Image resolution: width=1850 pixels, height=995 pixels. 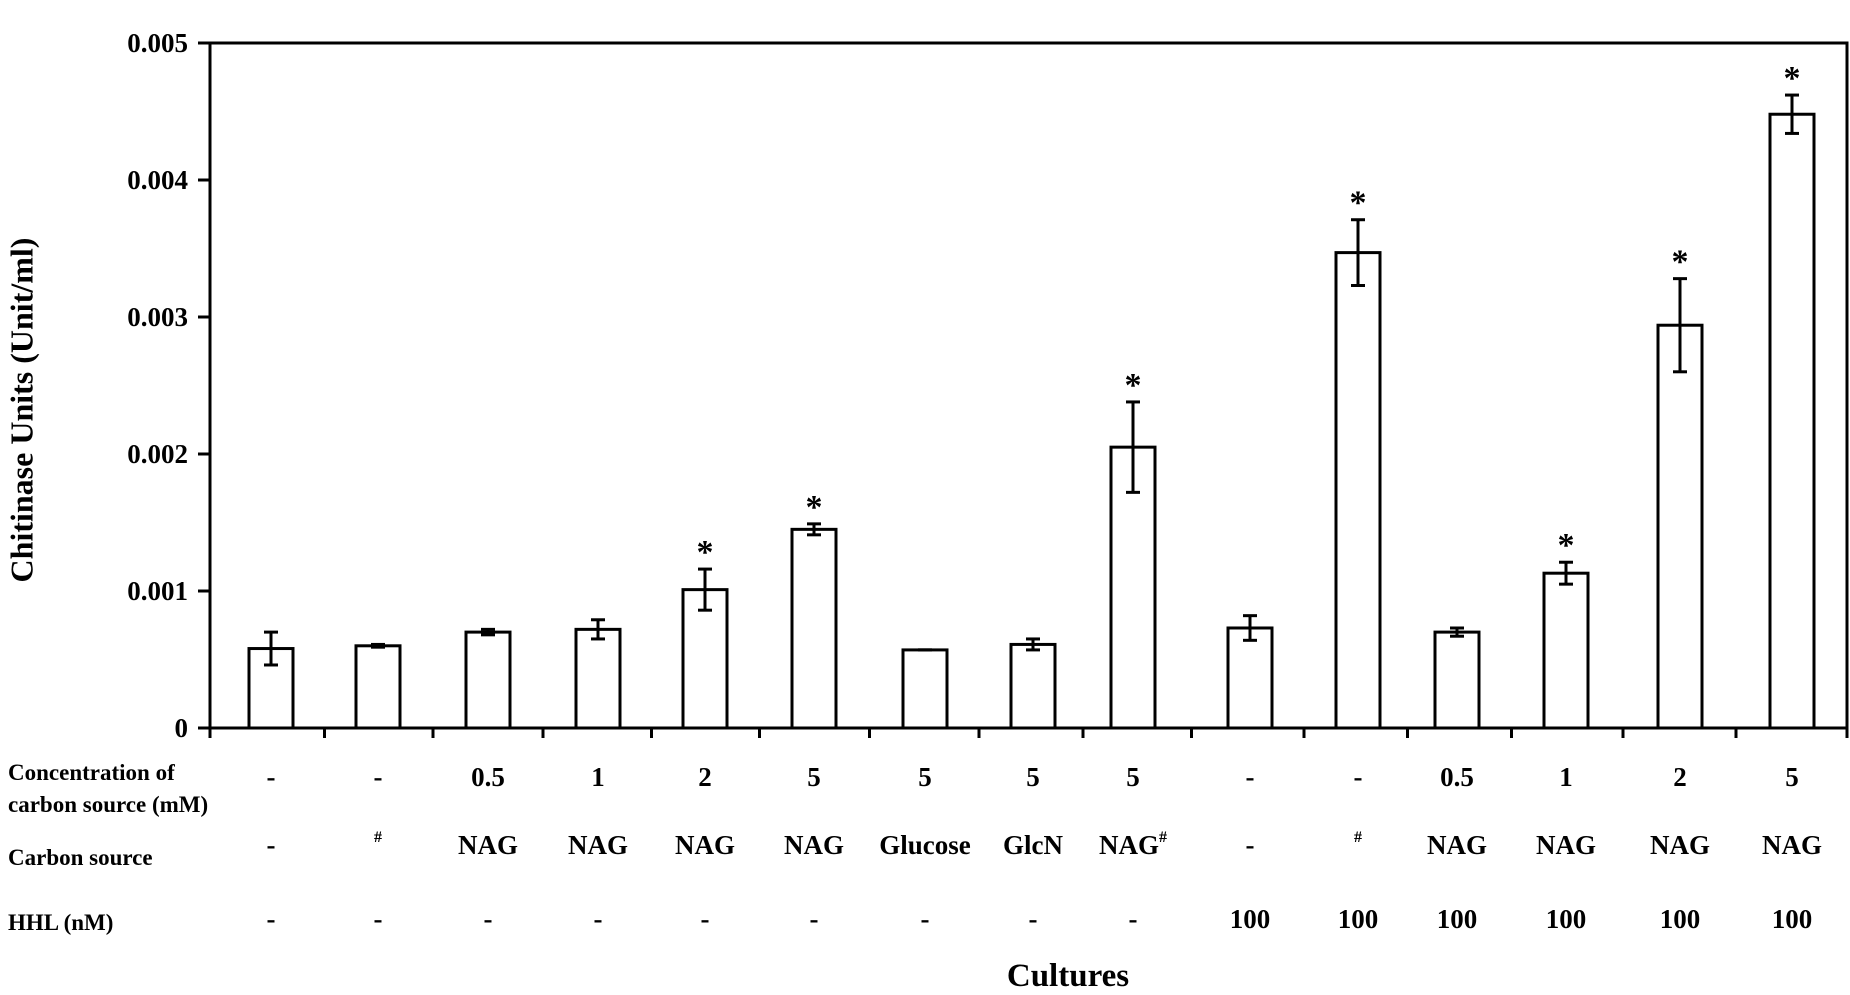 I want to click on y-tick-label: 0.002, so click(x=157, y=454).